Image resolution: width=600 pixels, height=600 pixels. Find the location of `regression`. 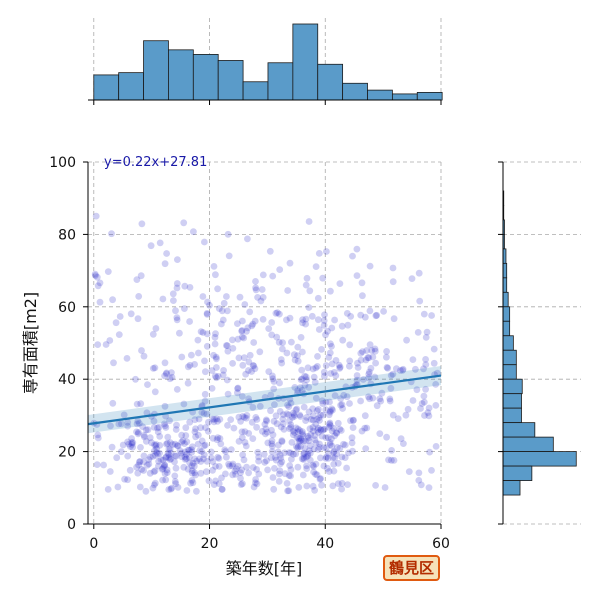

regression is located at coordinates (264, 399).